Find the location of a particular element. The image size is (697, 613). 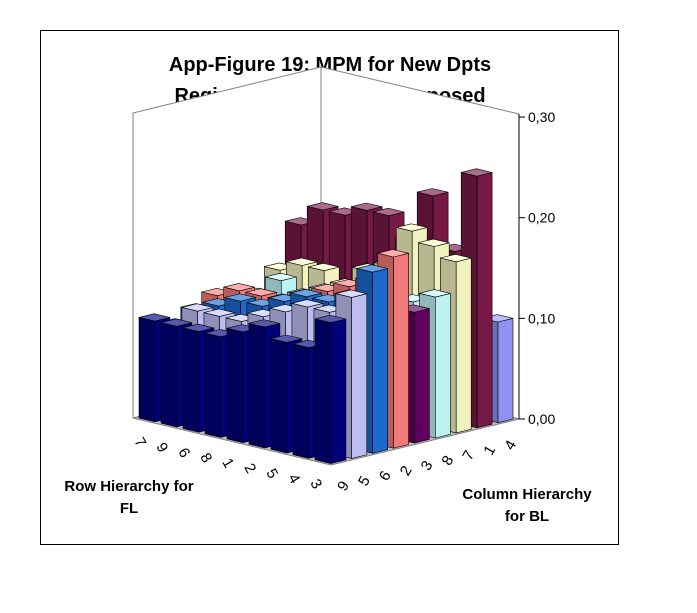

bar-r1-c1-top is located at coordinates (389, 212).